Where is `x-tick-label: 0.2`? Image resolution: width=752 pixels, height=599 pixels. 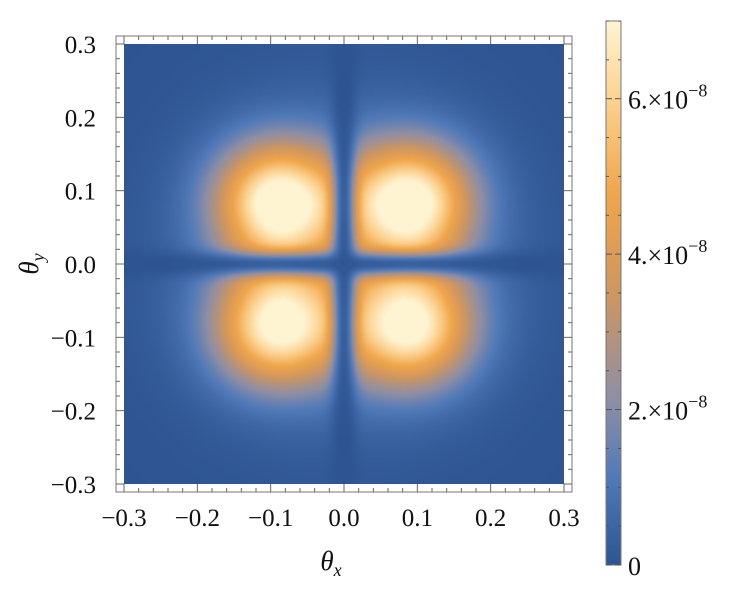
x-tick-label: 0.2 is located at coordinates (490, 518).